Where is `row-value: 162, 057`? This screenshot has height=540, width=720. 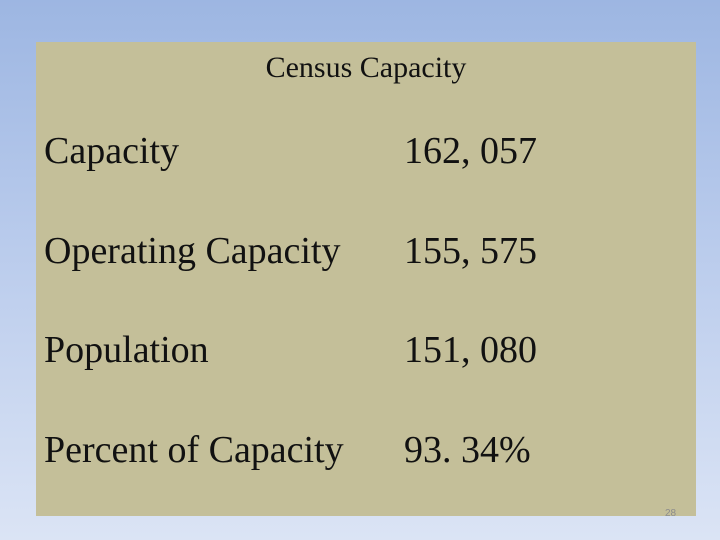 row-value: 162, 057 is located at coordinates (470, 151).